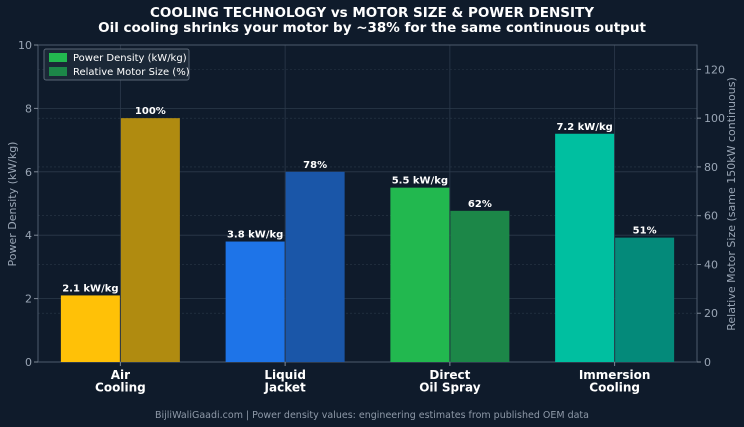 The width and height of the screenshot is (744, 427). Describe the element at coordinates (28, 108) in the screenshot. I see `left-tick-label: 8` at that location.